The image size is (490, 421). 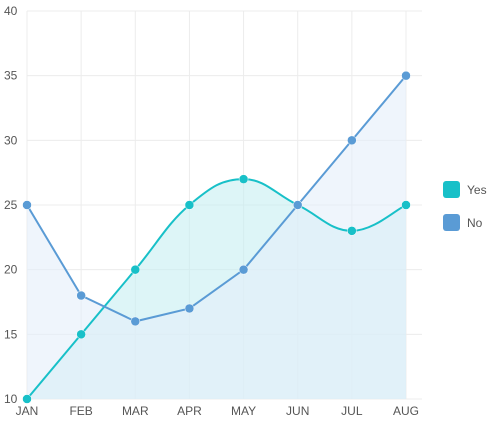 I want to click on data-point-yes-jan, so click(x=27, y=399).